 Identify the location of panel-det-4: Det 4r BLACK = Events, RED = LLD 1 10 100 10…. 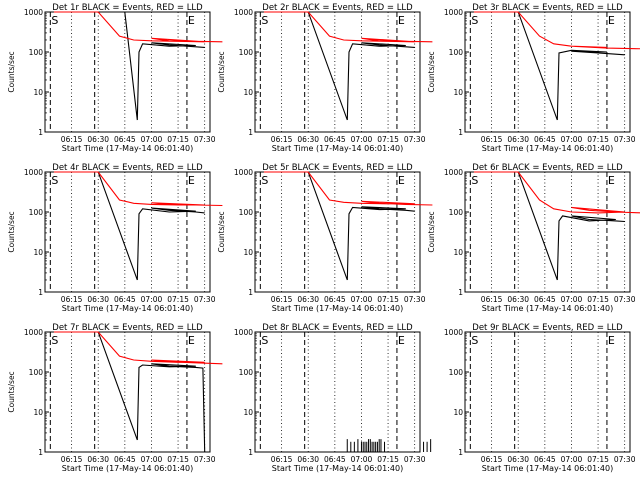
(115, 238).